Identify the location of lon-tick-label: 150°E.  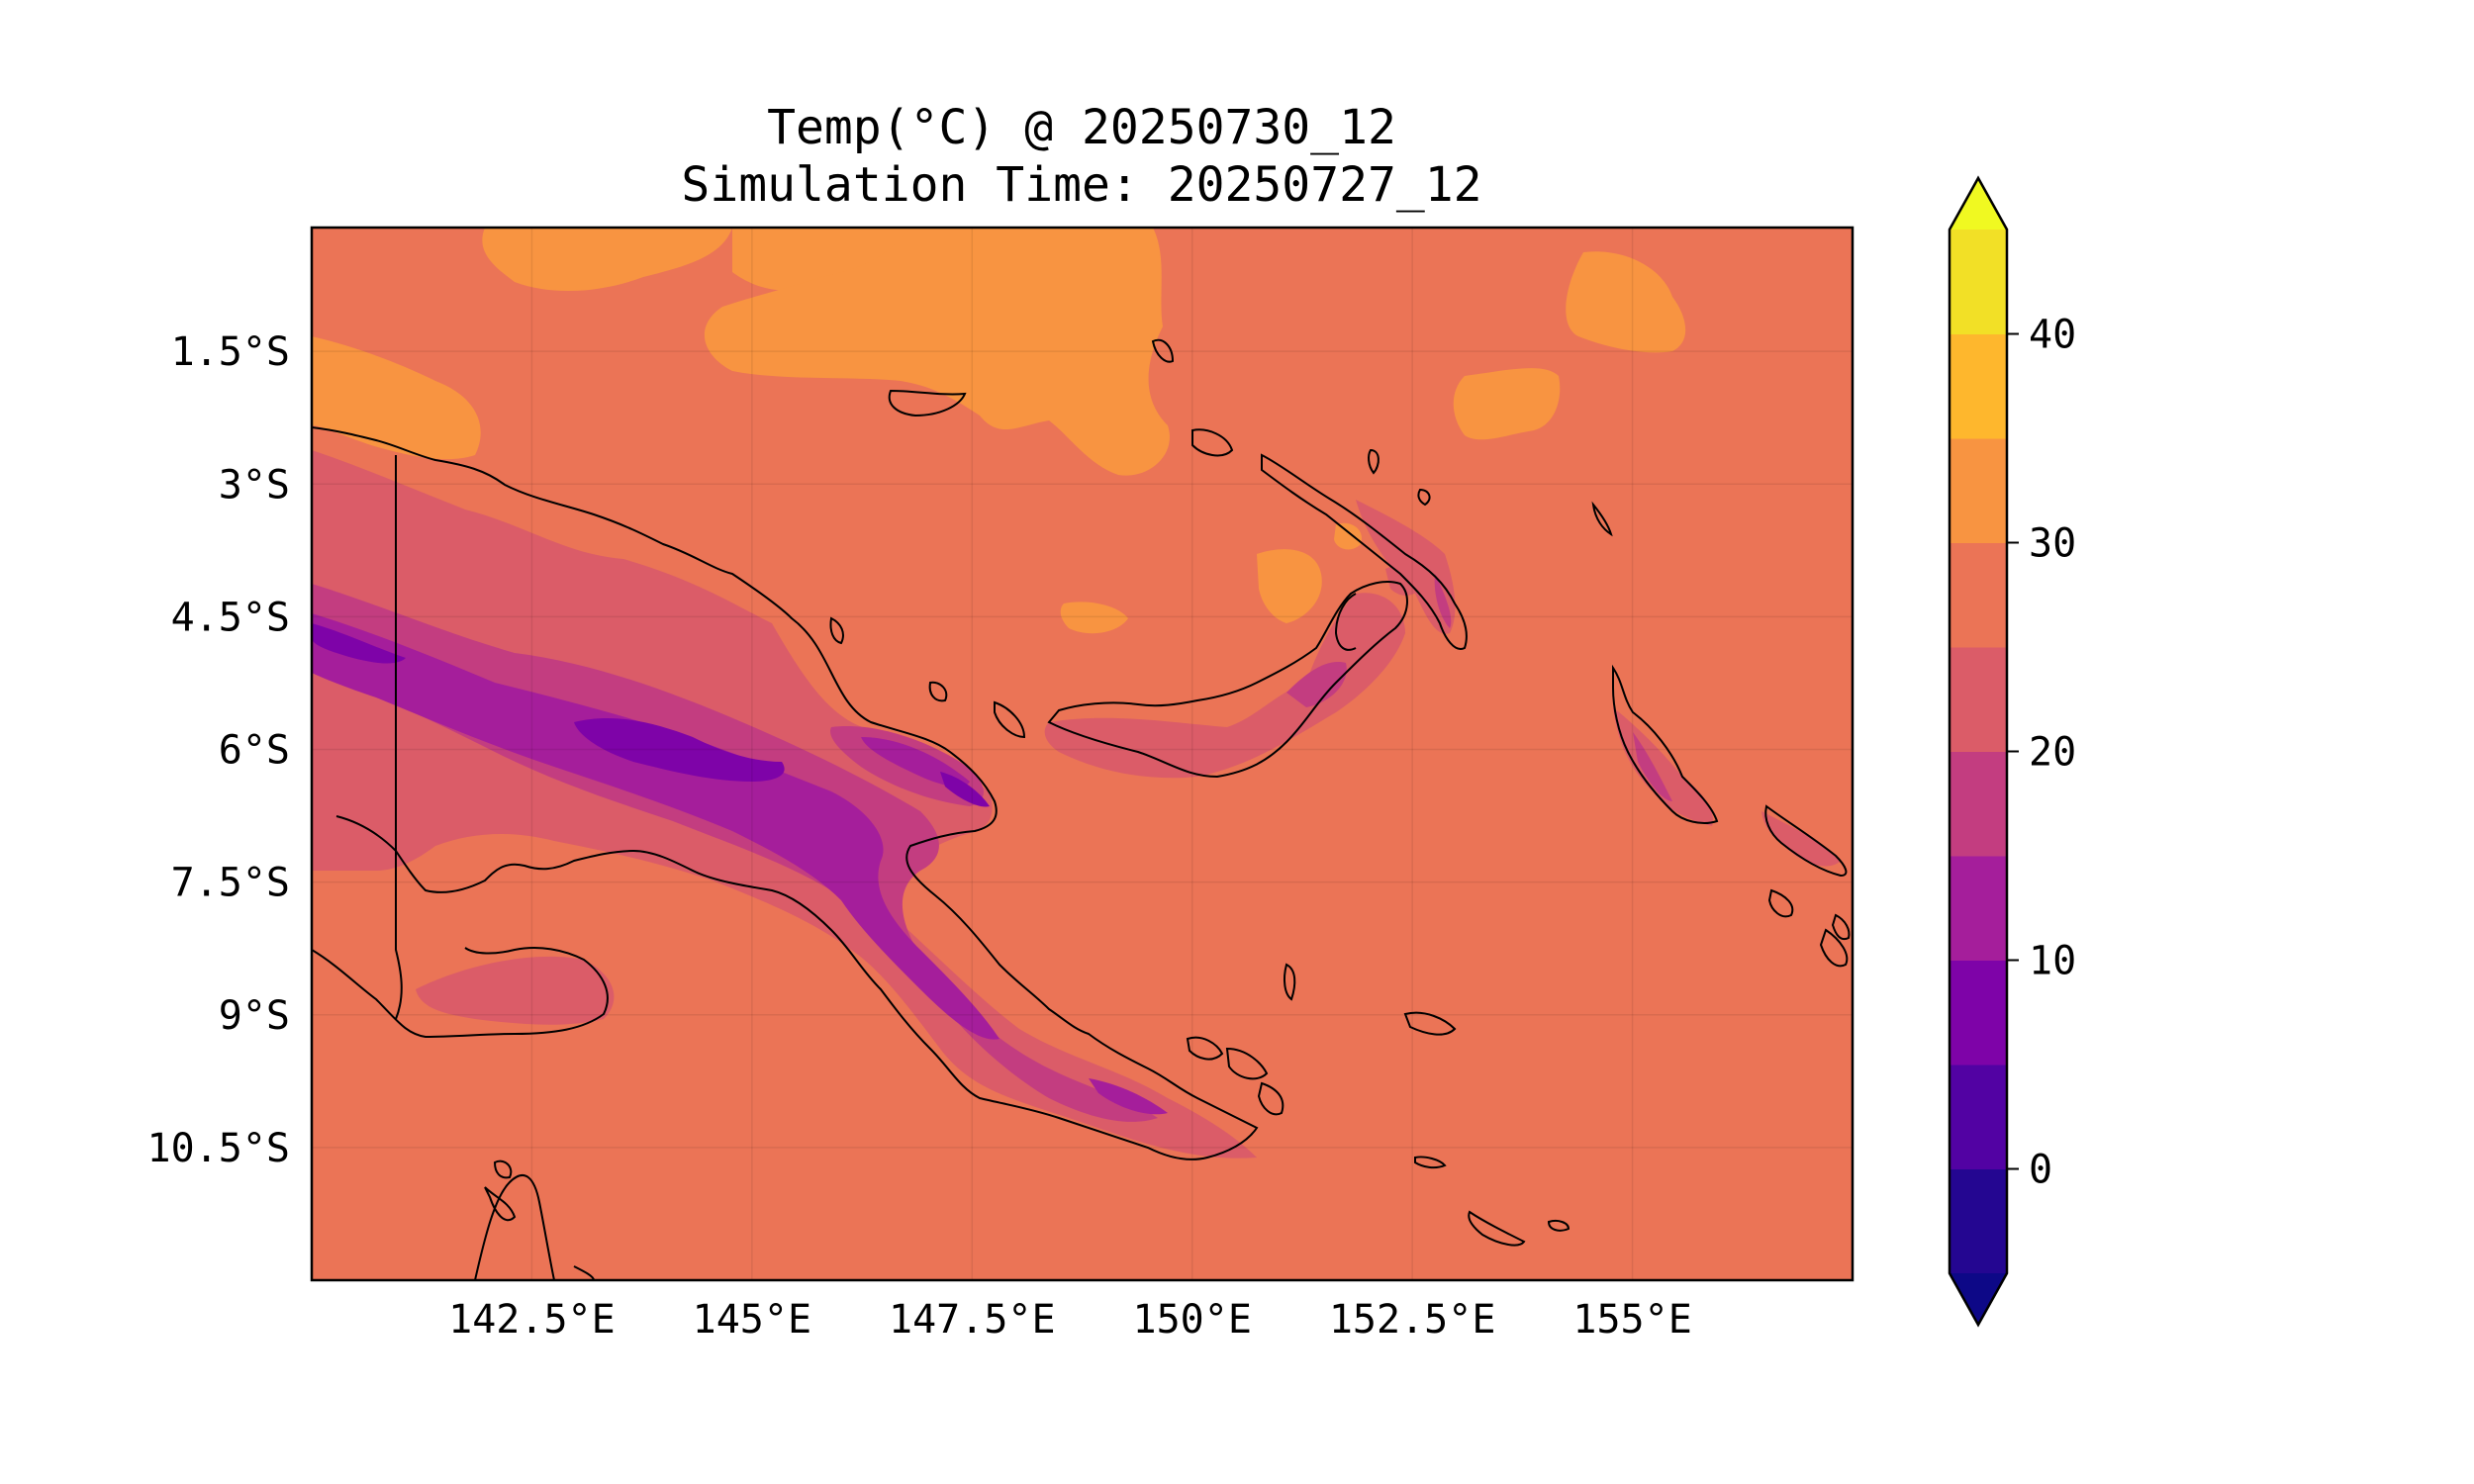
(1193, 1320).